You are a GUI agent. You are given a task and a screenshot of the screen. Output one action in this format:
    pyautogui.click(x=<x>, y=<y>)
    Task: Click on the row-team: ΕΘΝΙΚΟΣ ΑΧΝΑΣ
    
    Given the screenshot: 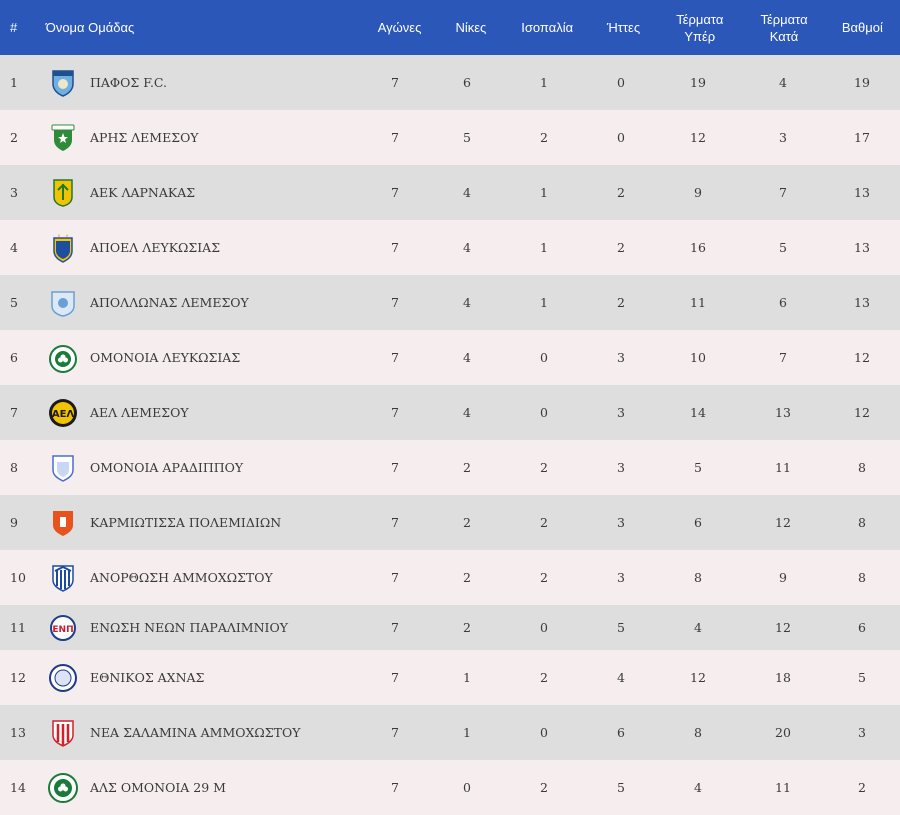 What is the action you would take?
    pyautogui.click(x=197, y=678)
    